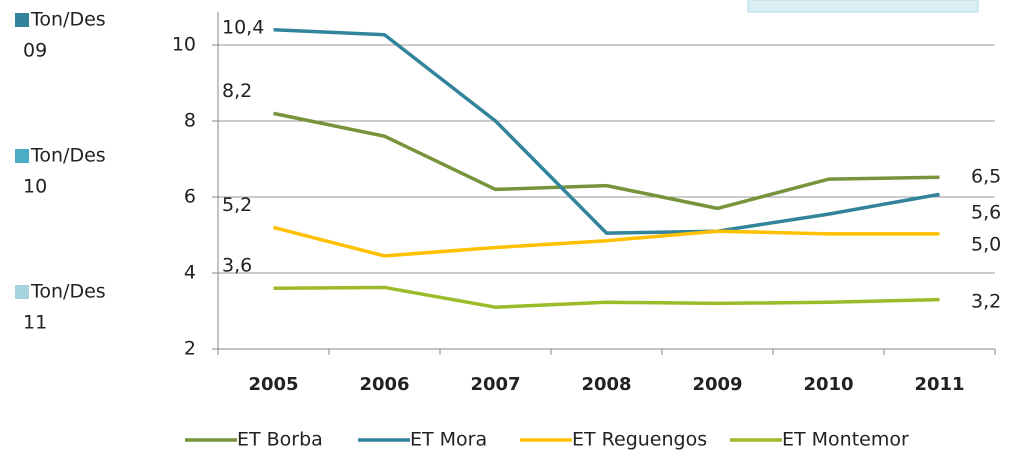 The image size is (1021, 459). Describe the element at coordinates (717, 384) in the screenshot. I see `x-tick-label: 2009` at that location.